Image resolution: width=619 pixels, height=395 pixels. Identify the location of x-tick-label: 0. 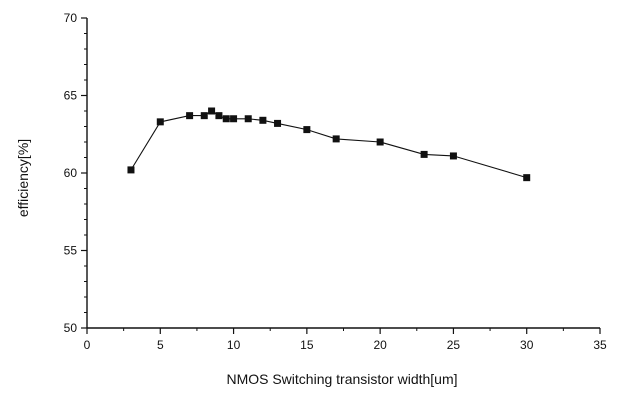
(87, 345).